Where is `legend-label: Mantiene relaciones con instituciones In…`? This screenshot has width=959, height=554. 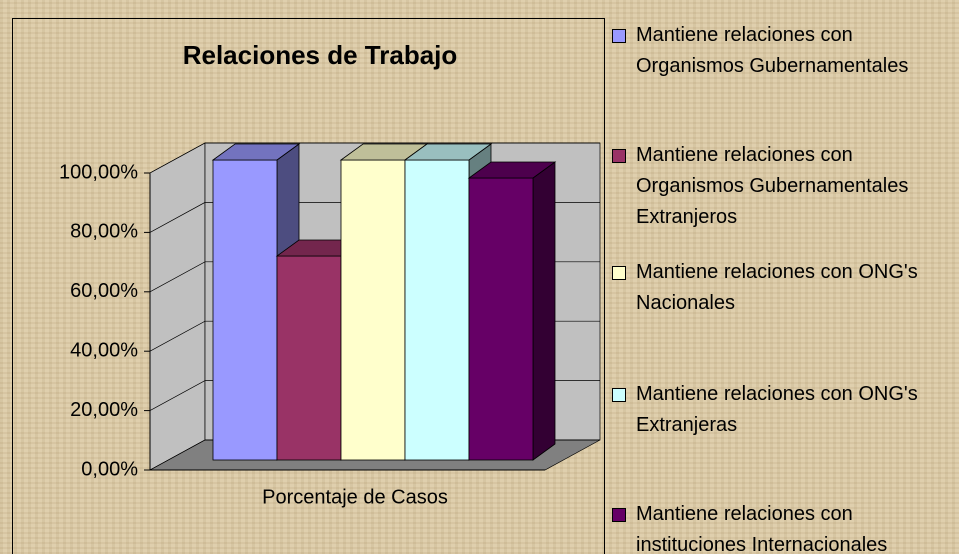
legend-label: Mantiene relaciones con instituciones In… is located at coordinates (762, 528).